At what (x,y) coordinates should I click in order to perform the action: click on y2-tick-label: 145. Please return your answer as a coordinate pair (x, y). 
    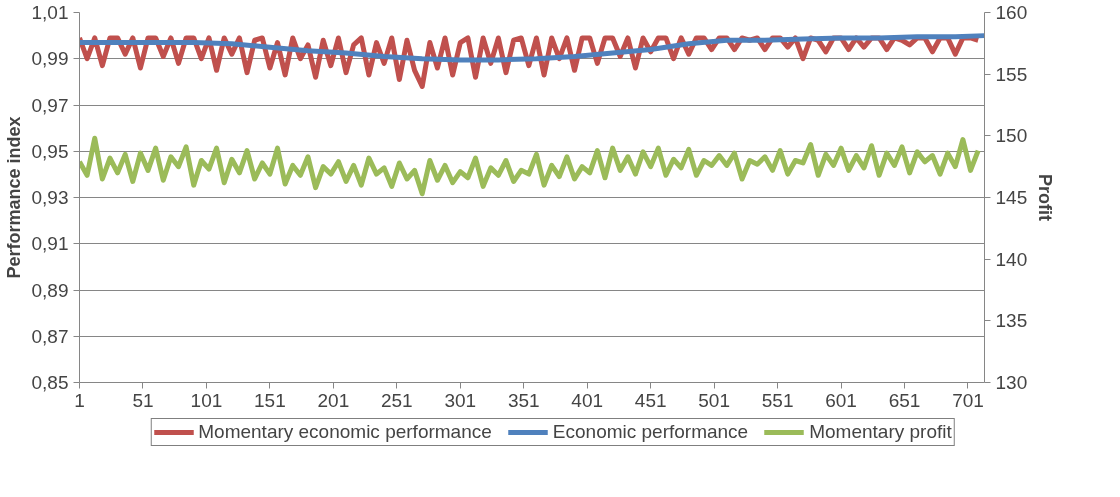
    Looking at the image, I should click on (1011, 197).